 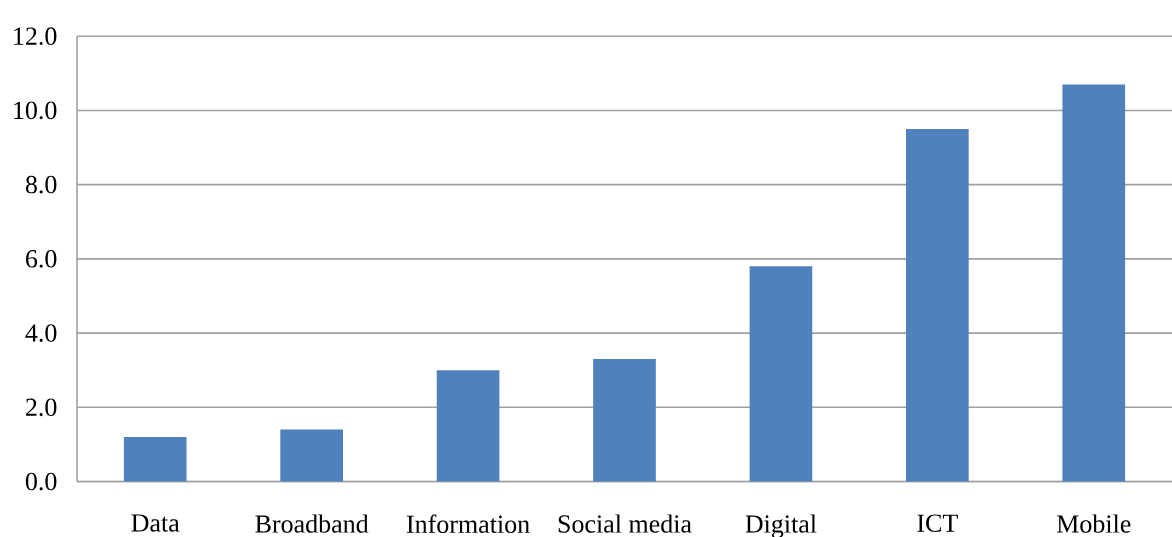 What do you see at coordinates (41, 259) in the screenshot?
I see `y-tick-label: 6.0` at bounding box center [41, 259].